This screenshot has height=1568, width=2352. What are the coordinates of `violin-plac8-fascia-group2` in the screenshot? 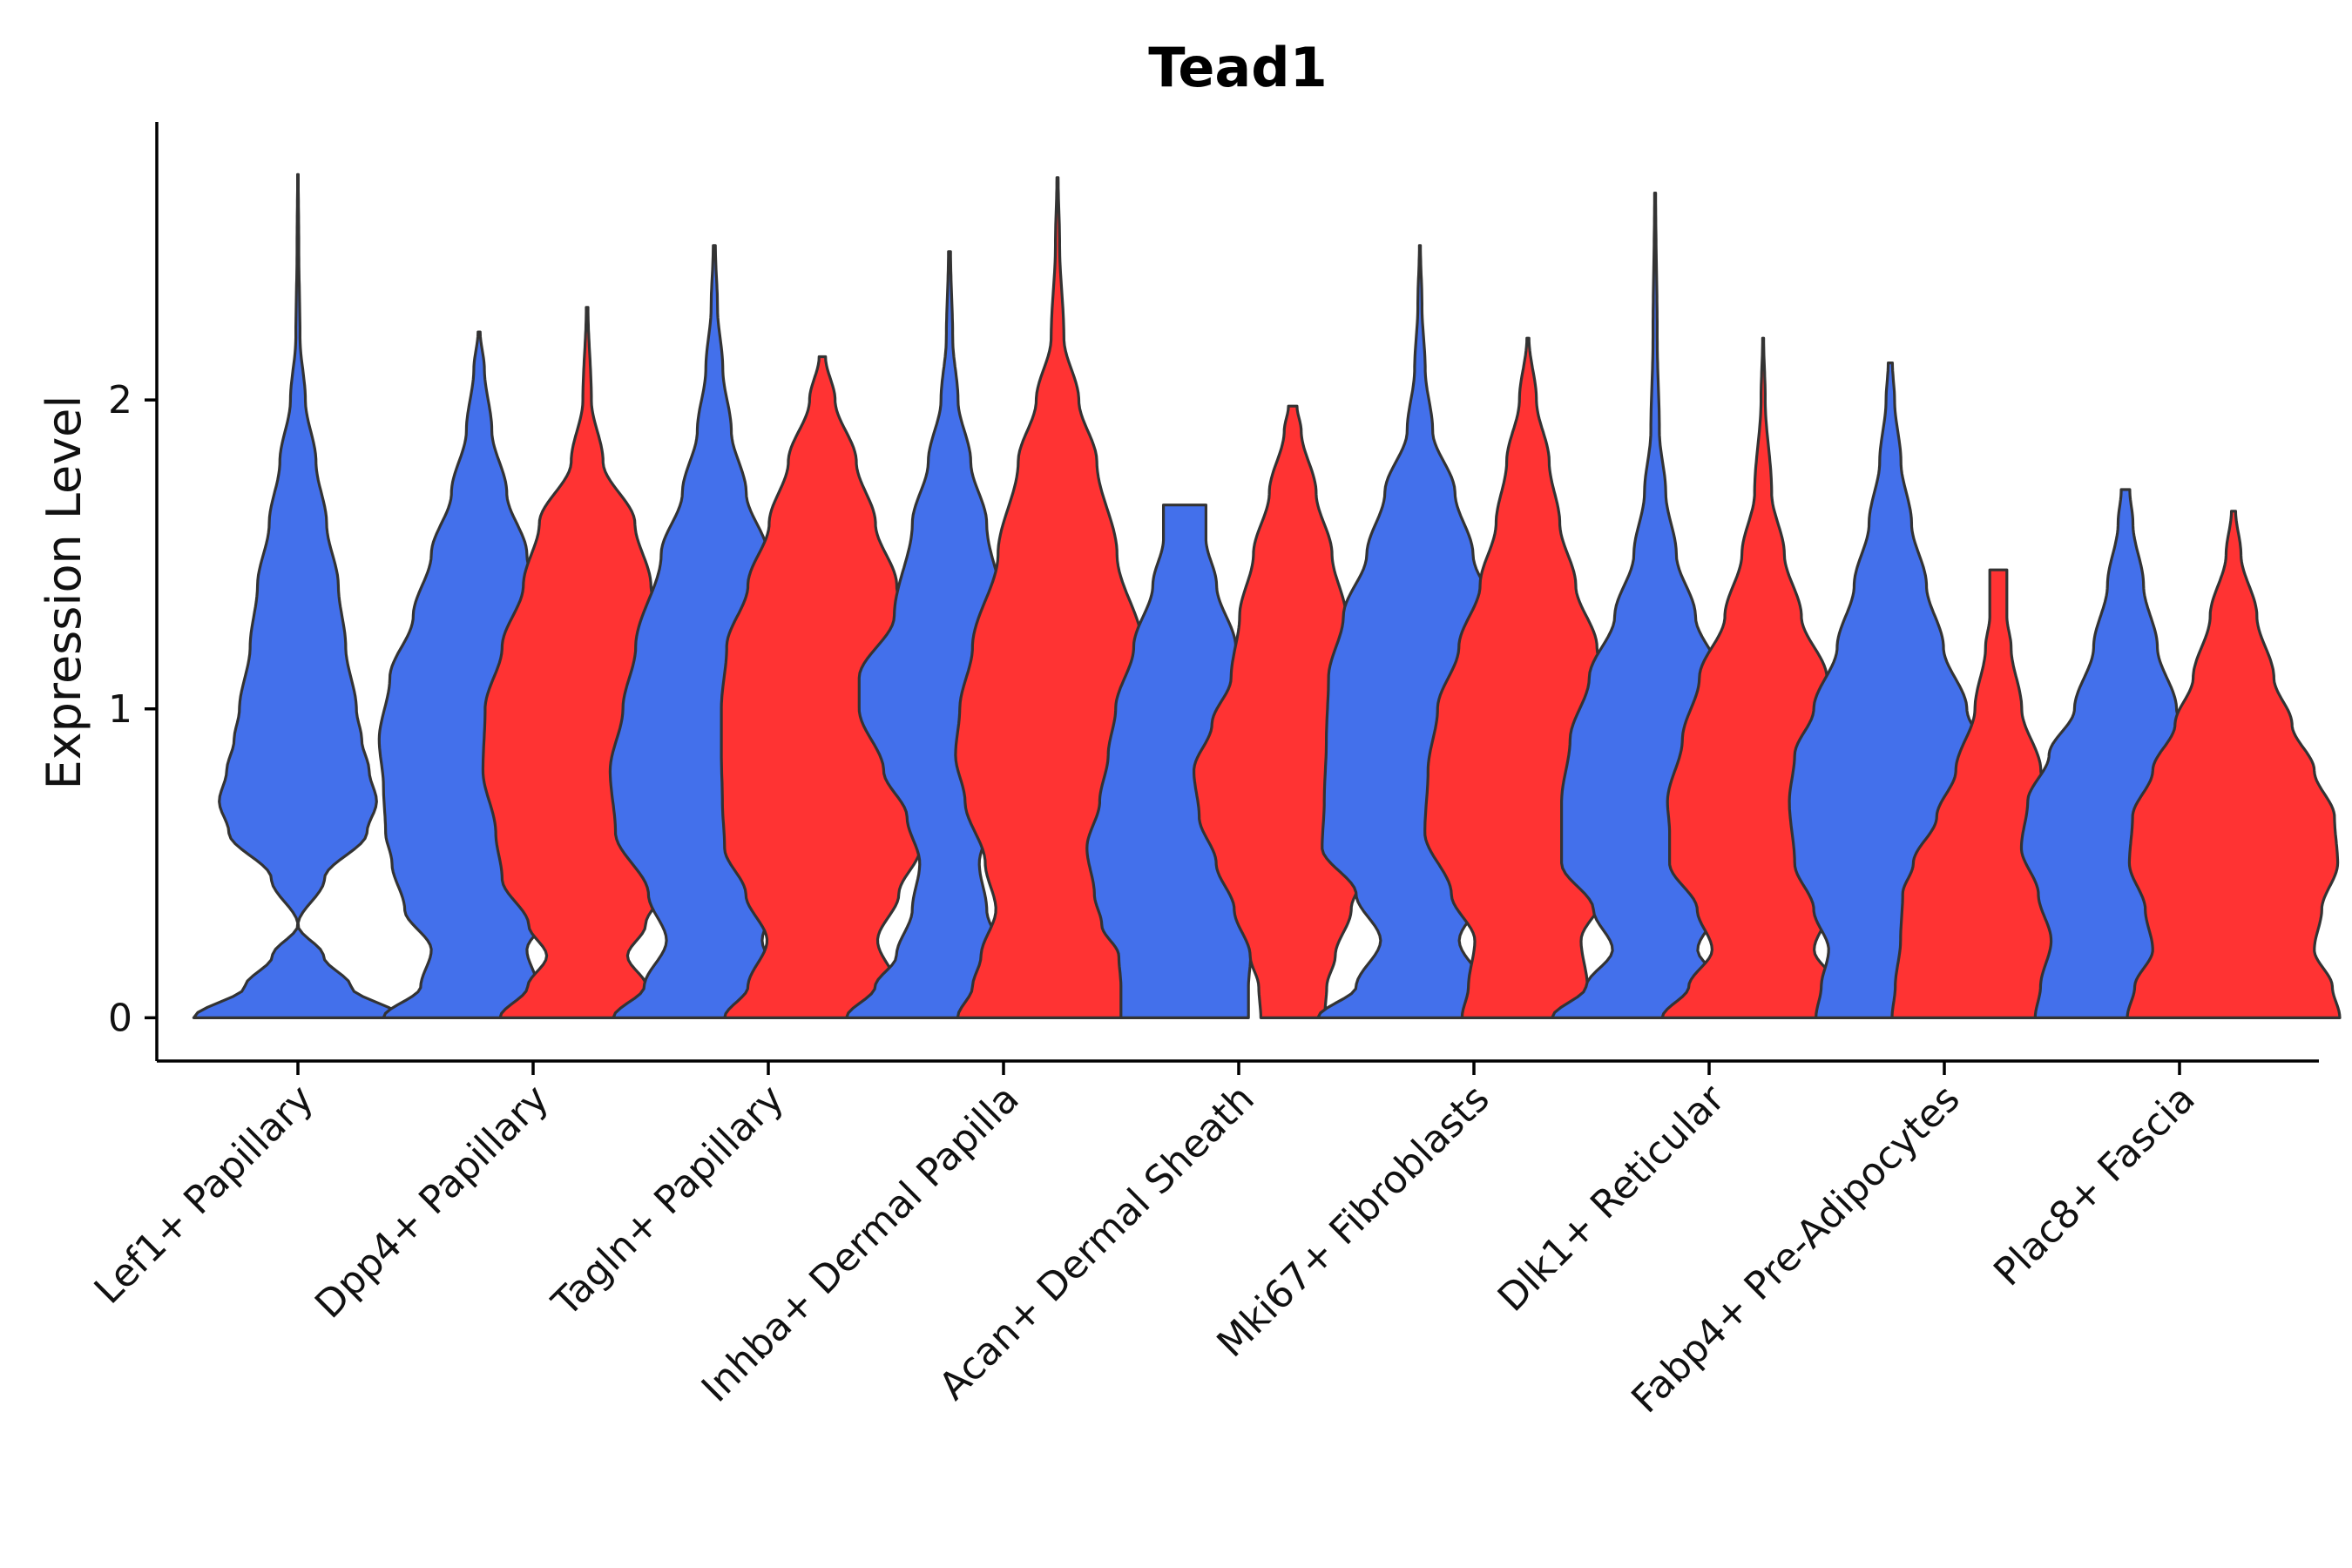 It's located at (2234, 764).